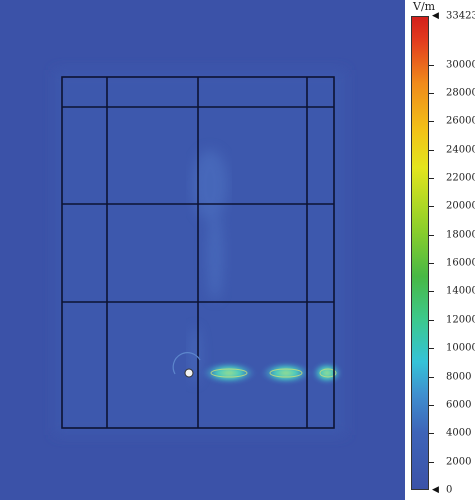  Describe the element at coordinates (460, 65) in the screenshot. I see `colorbar-tick-label: 30000` at that location.